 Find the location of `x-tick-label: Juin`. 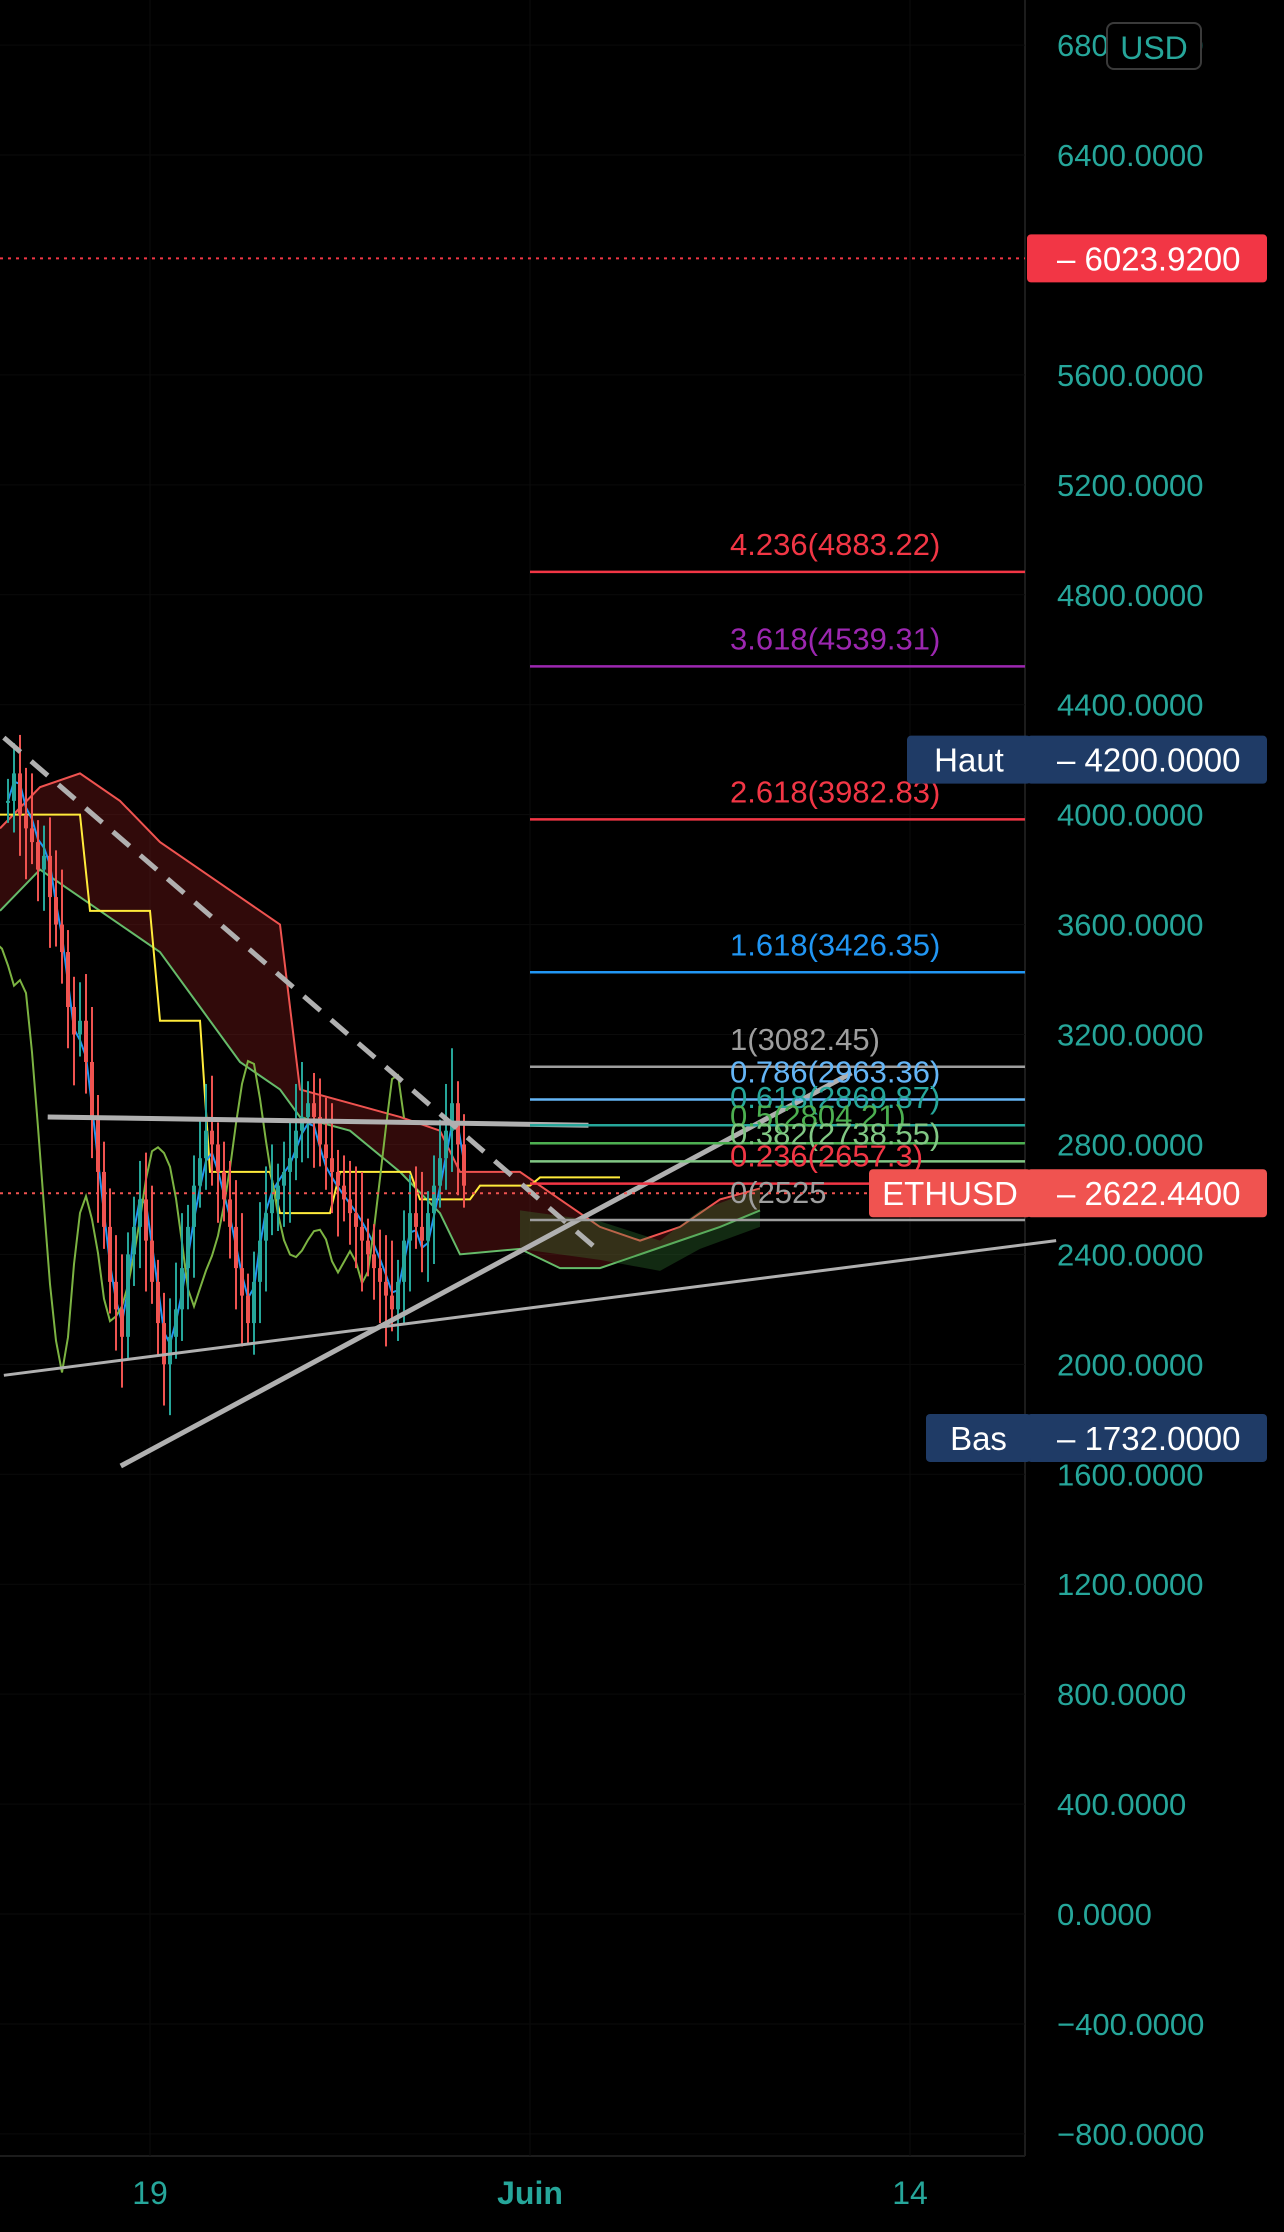

x-tick-label: Juin is located at coordinates (530, 2193).